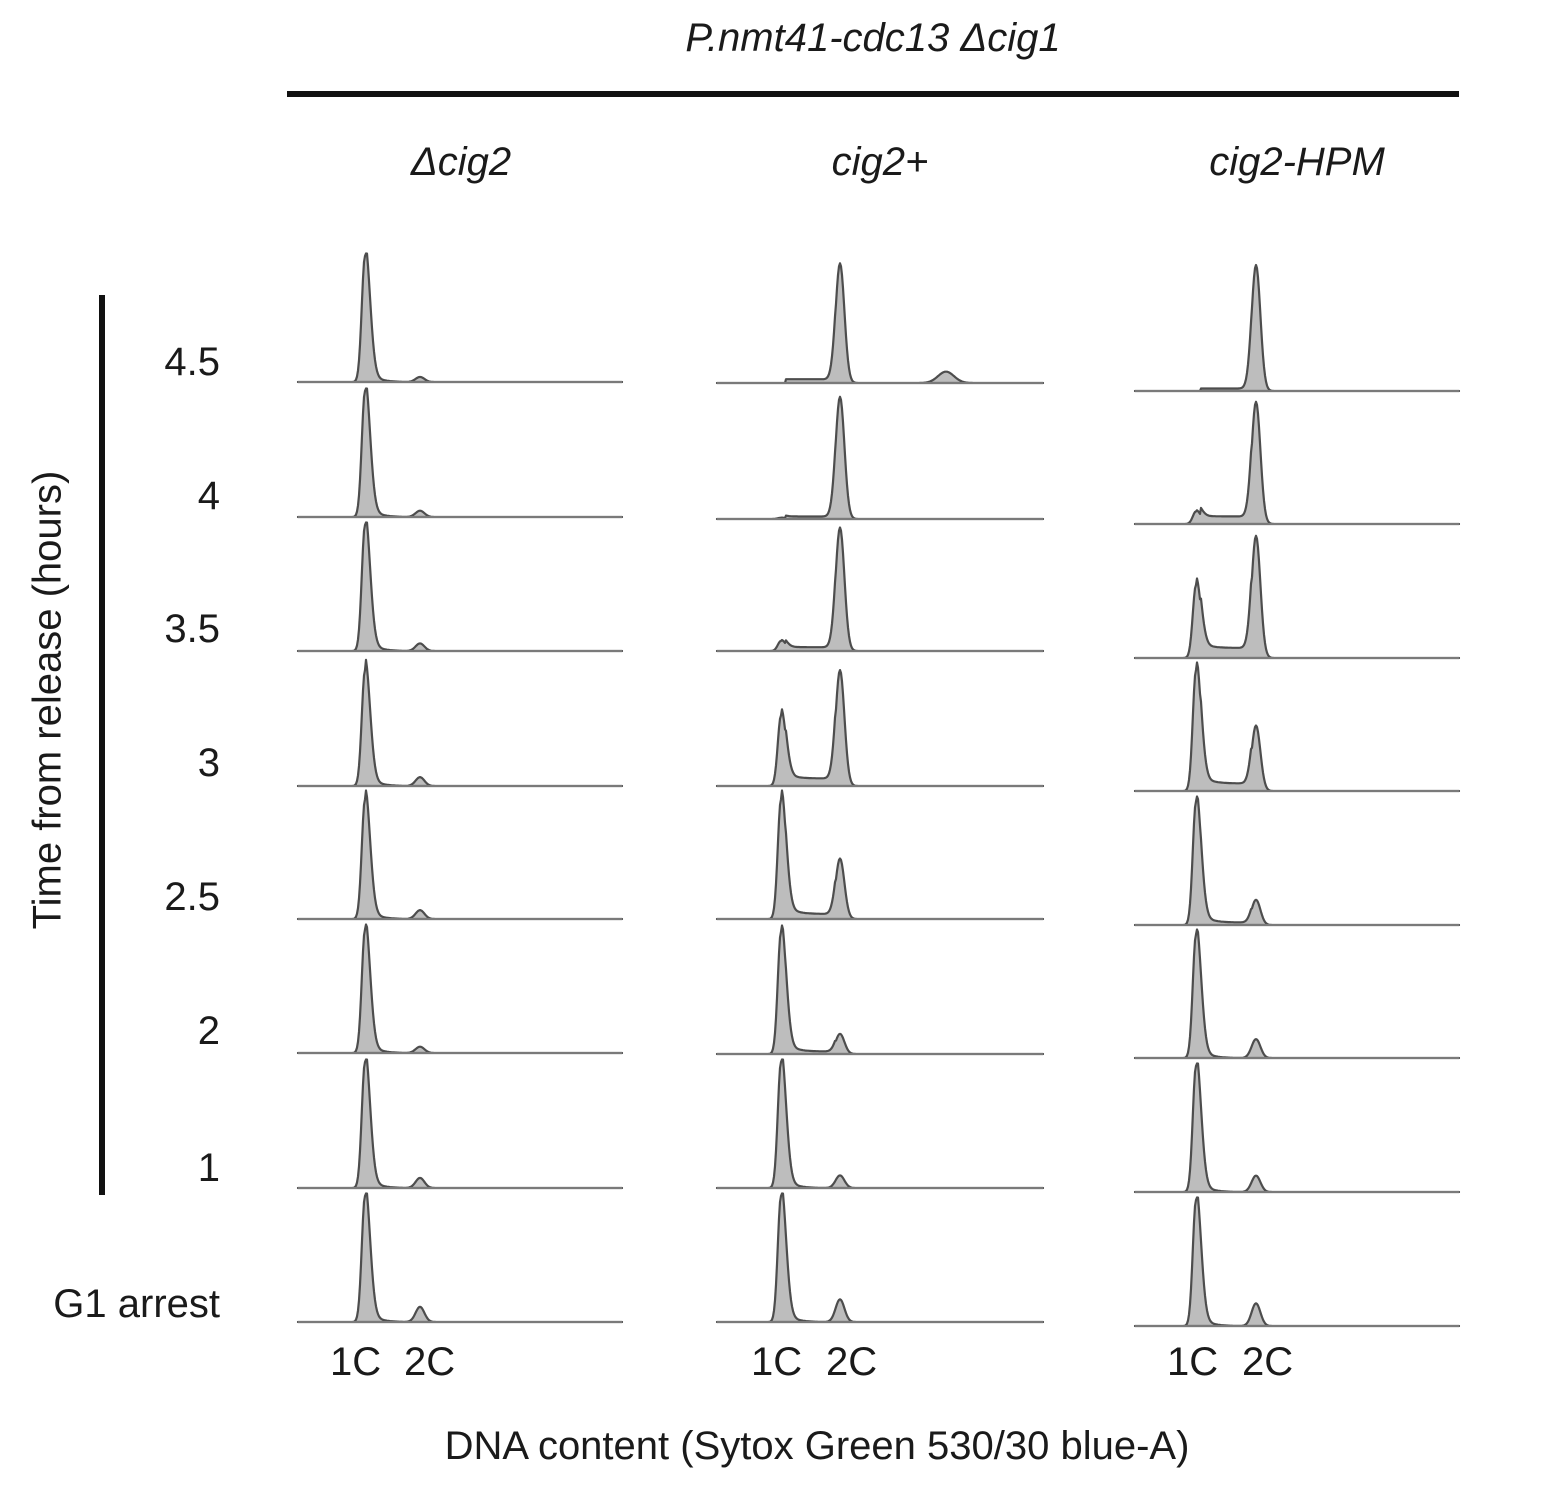 The image size is (1546, 1512). I want to click on row-label-3-5: 3.5, so click(192, 629).